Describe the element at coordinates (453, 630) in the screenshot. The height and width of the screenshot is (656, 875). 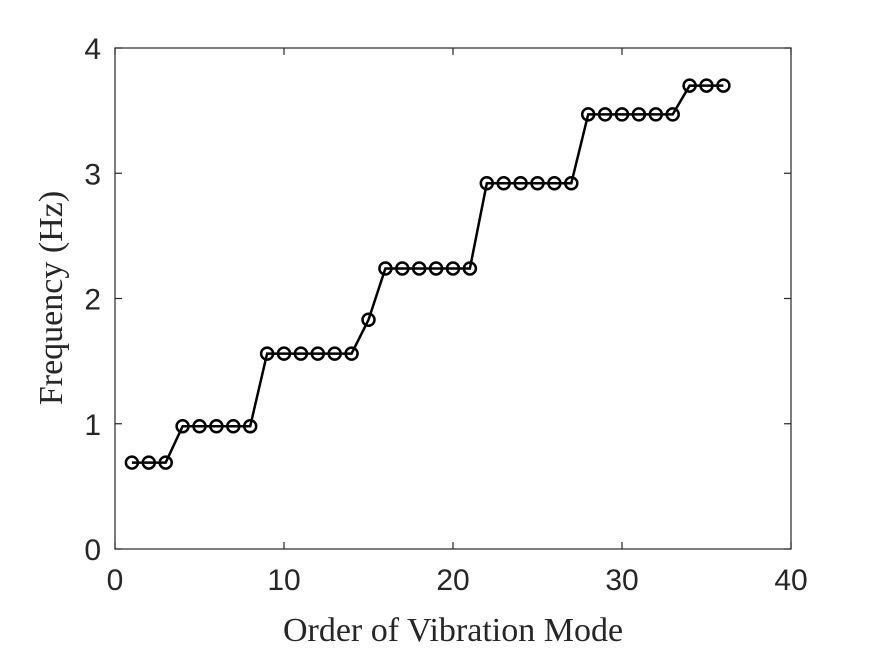
I see `x-axis-label: Order of Vibration Mode` at that location.